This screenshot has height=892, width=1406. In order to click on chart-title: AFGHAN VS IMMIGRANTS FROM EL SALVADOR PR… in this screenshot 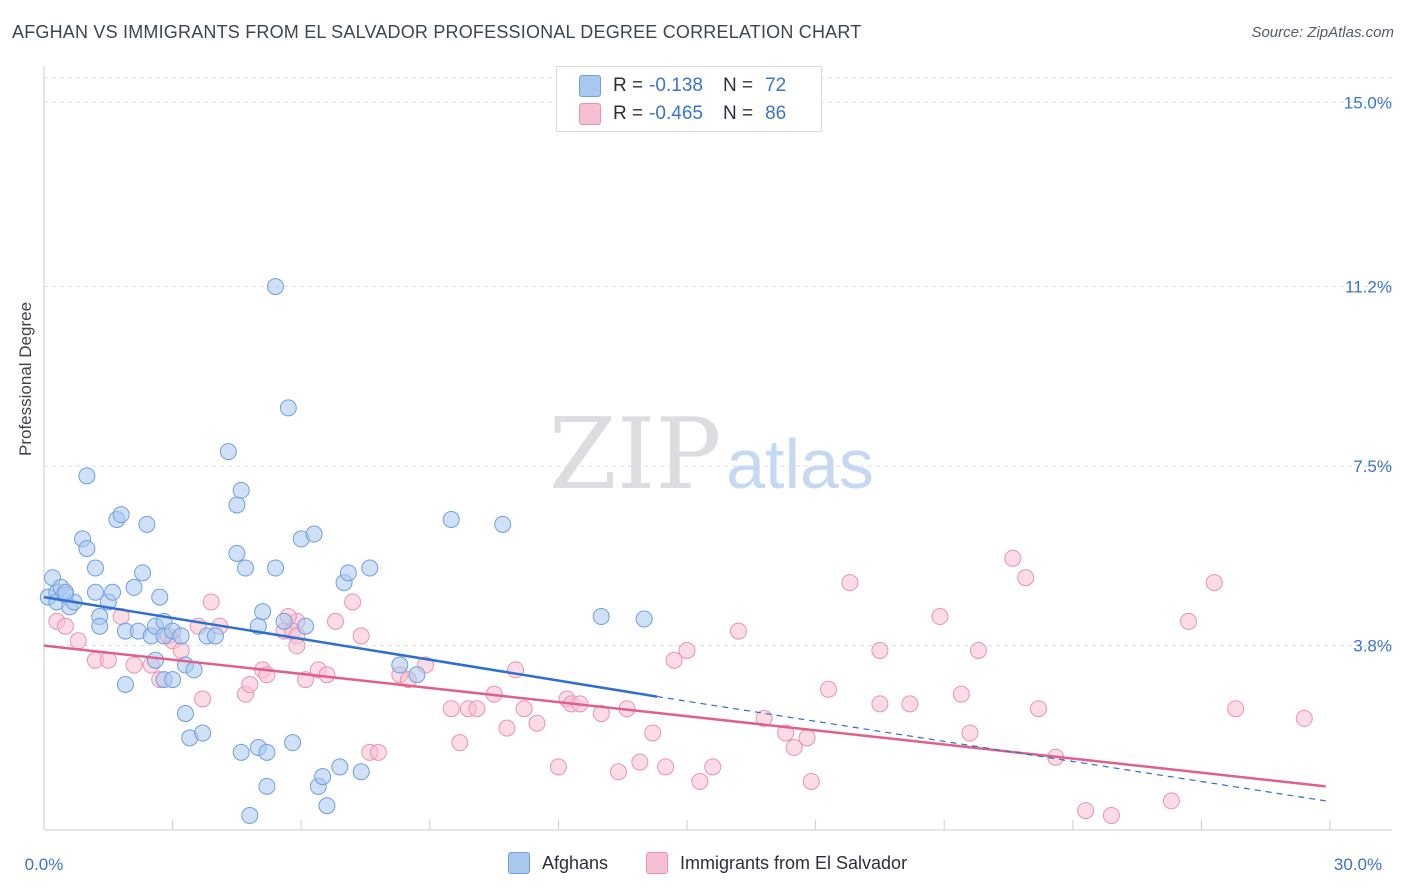, I will do `click(437, 32)`.